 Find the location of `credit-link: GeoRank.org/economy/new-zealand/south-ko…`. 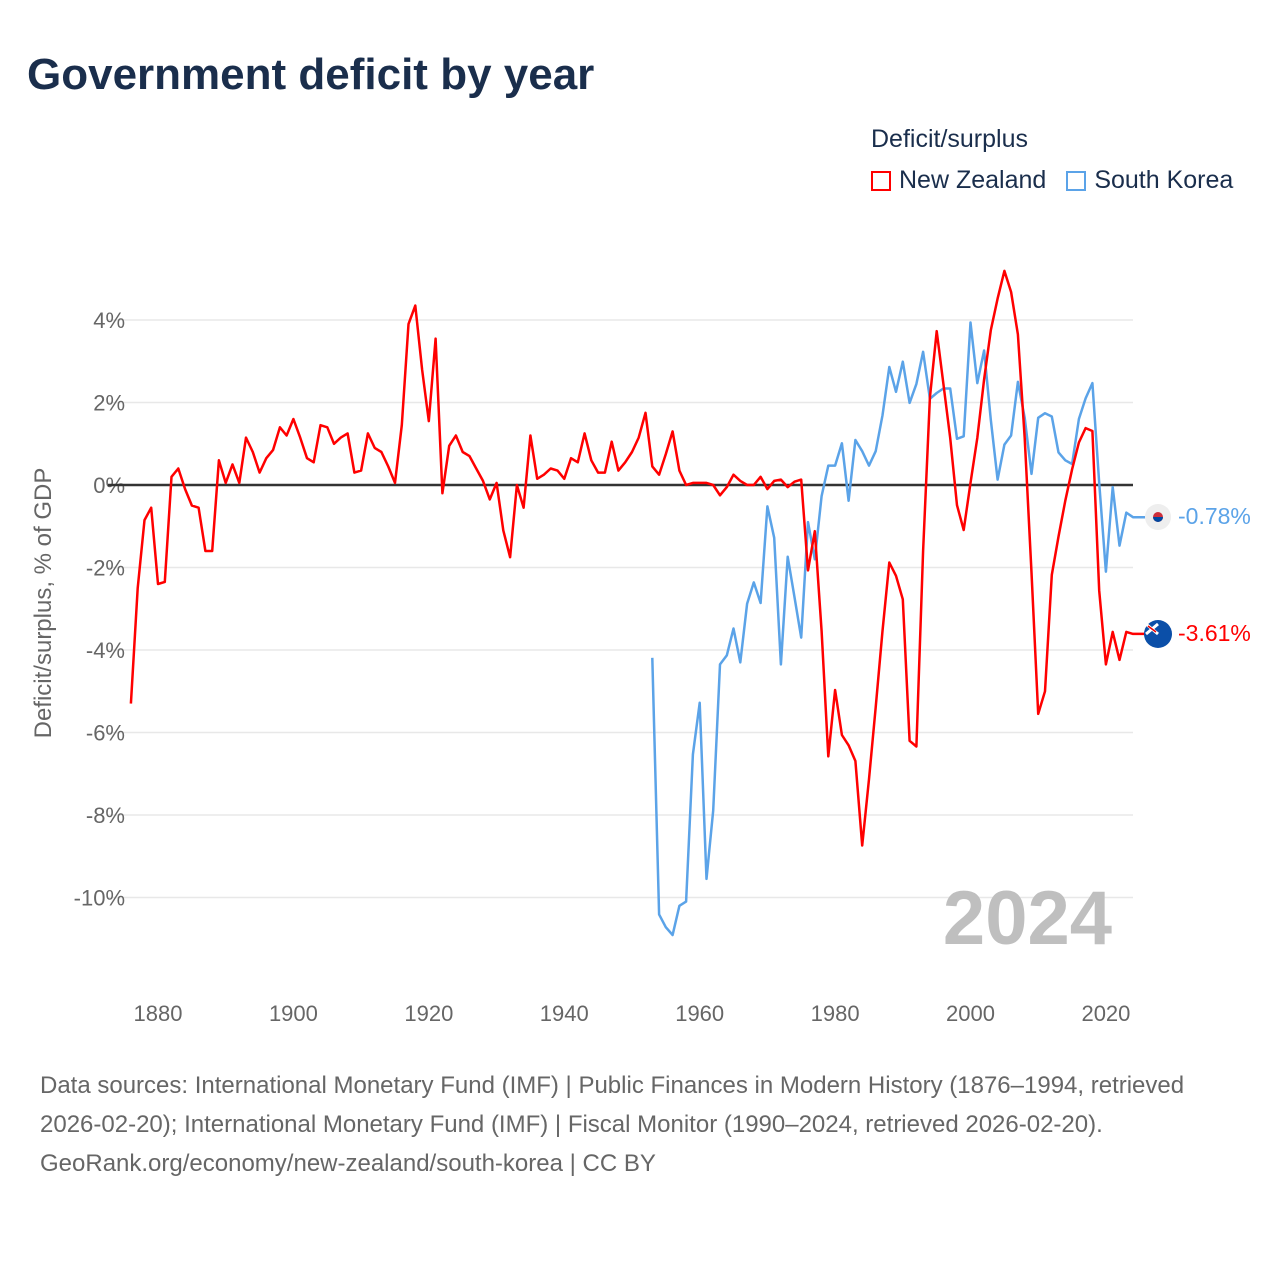

credit-link: GeoRank.org/economy/new-zealand/south-ko… is located at coordinates (348, 1163).